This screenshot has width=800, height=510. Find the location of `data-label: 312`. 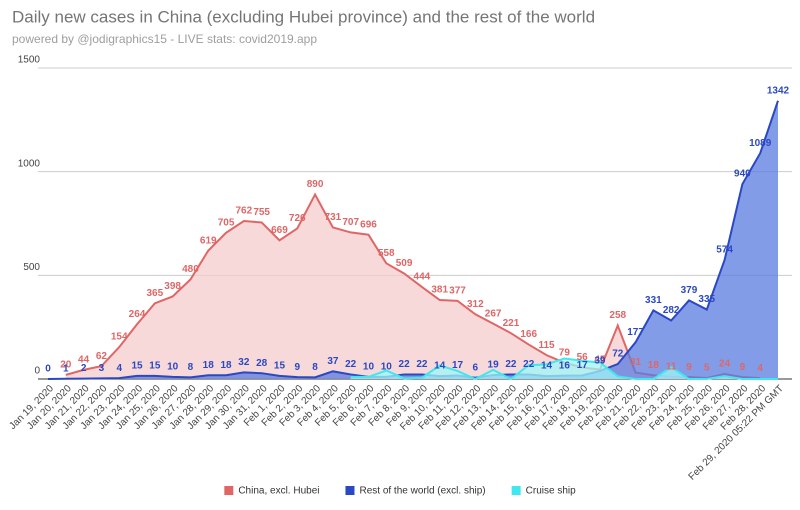

data-label: 312 is located at coordinates (475, 304).